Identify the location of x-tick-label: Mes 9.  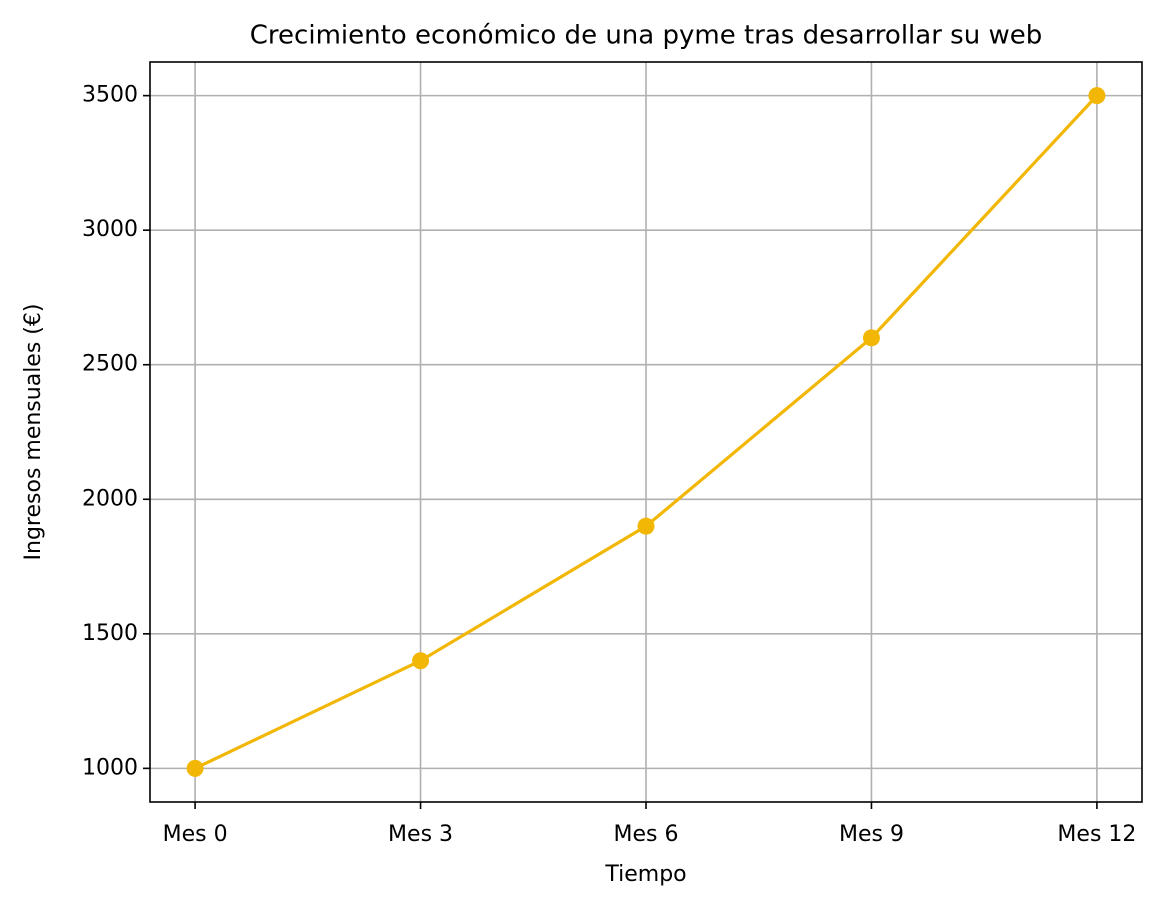
(871, 834).